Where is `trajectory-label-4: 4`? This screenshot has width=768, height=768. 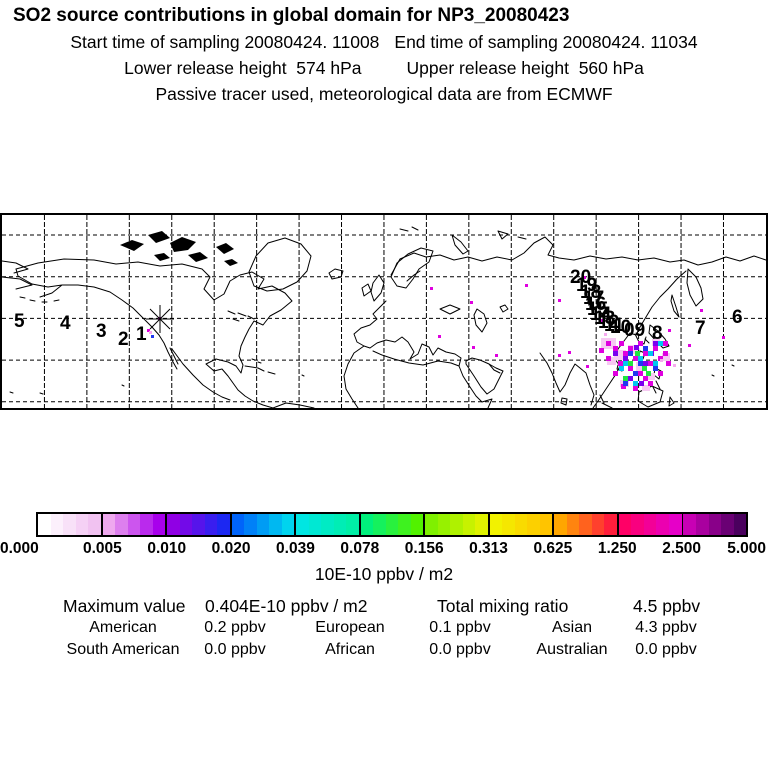
trajectory-label-4: 4 is located at coordinates (65, 323).